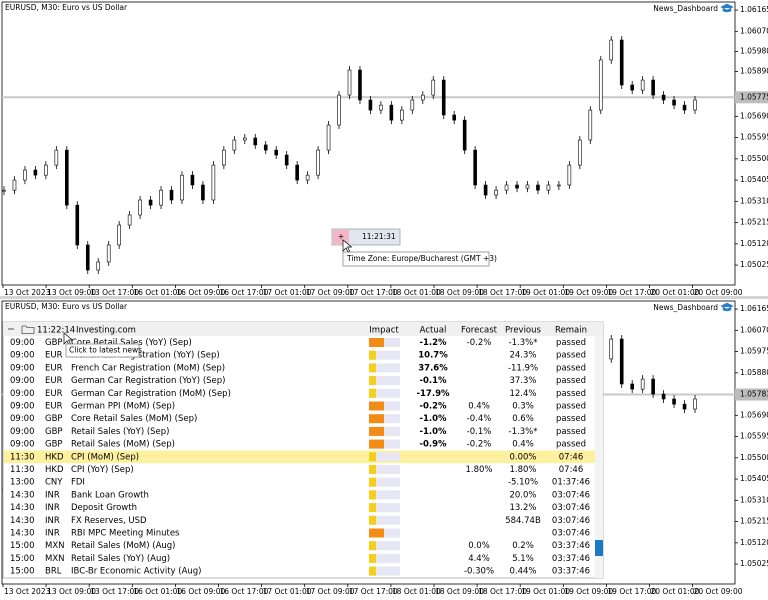  What do you see at coordinates (631, 591) in the screenshot?
I see `x-tick-label: 19 Oct 17:00` at bounding box center [631, 591].